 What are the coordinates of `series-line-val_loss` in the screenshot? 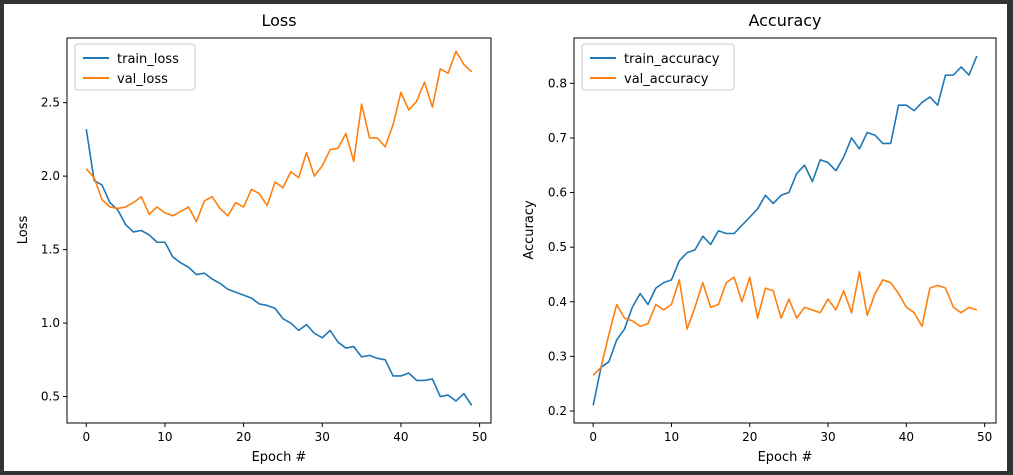 It's located at (279, 136).